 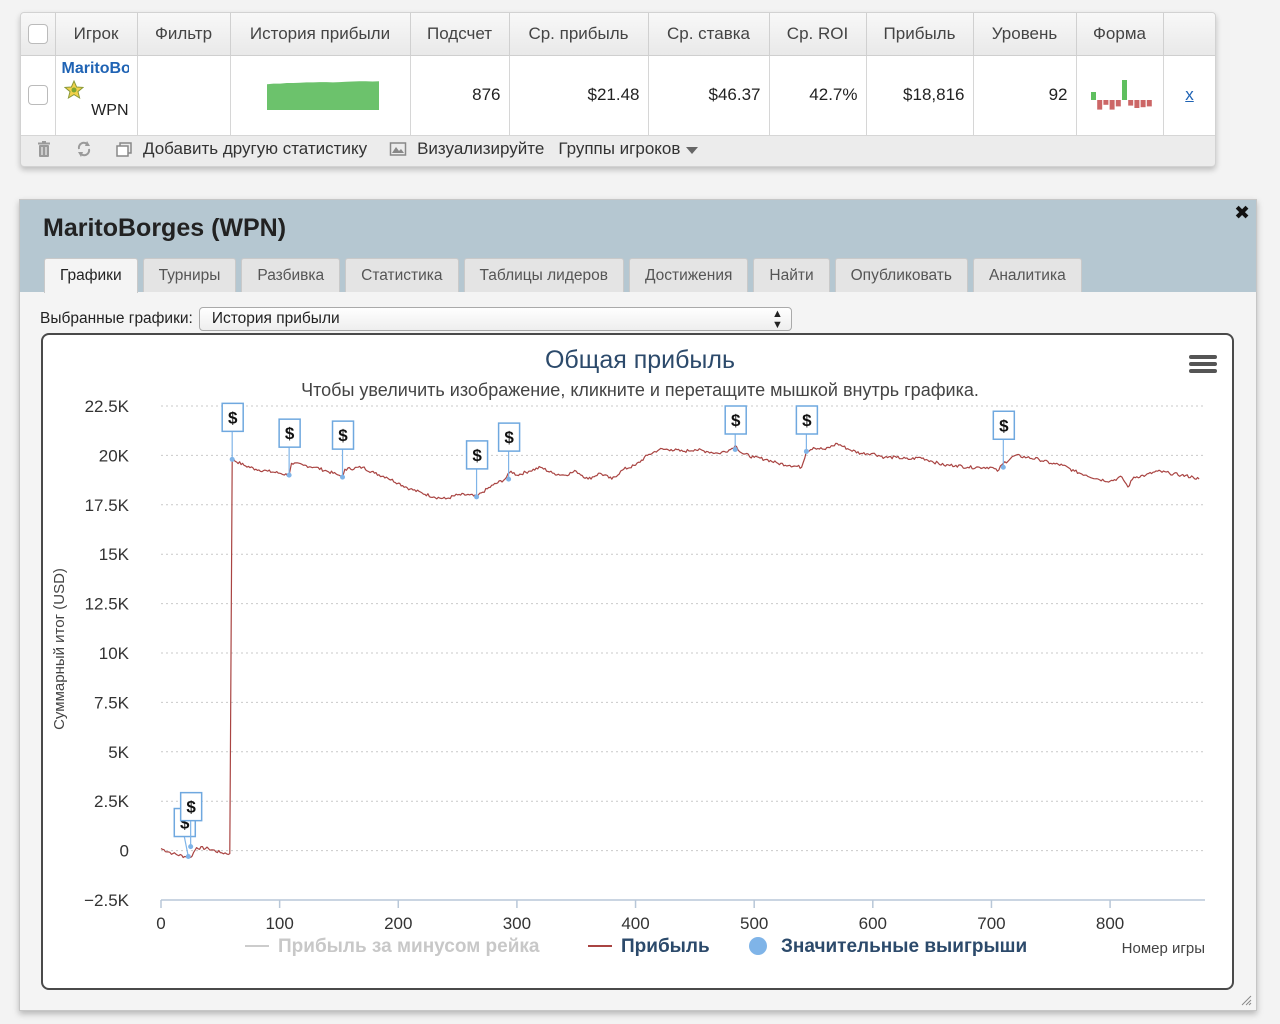 What do you see at coordinates (118, 752) in the screenshot?
I see `y-tick-label: 5K` at bounding box center [118, 752].